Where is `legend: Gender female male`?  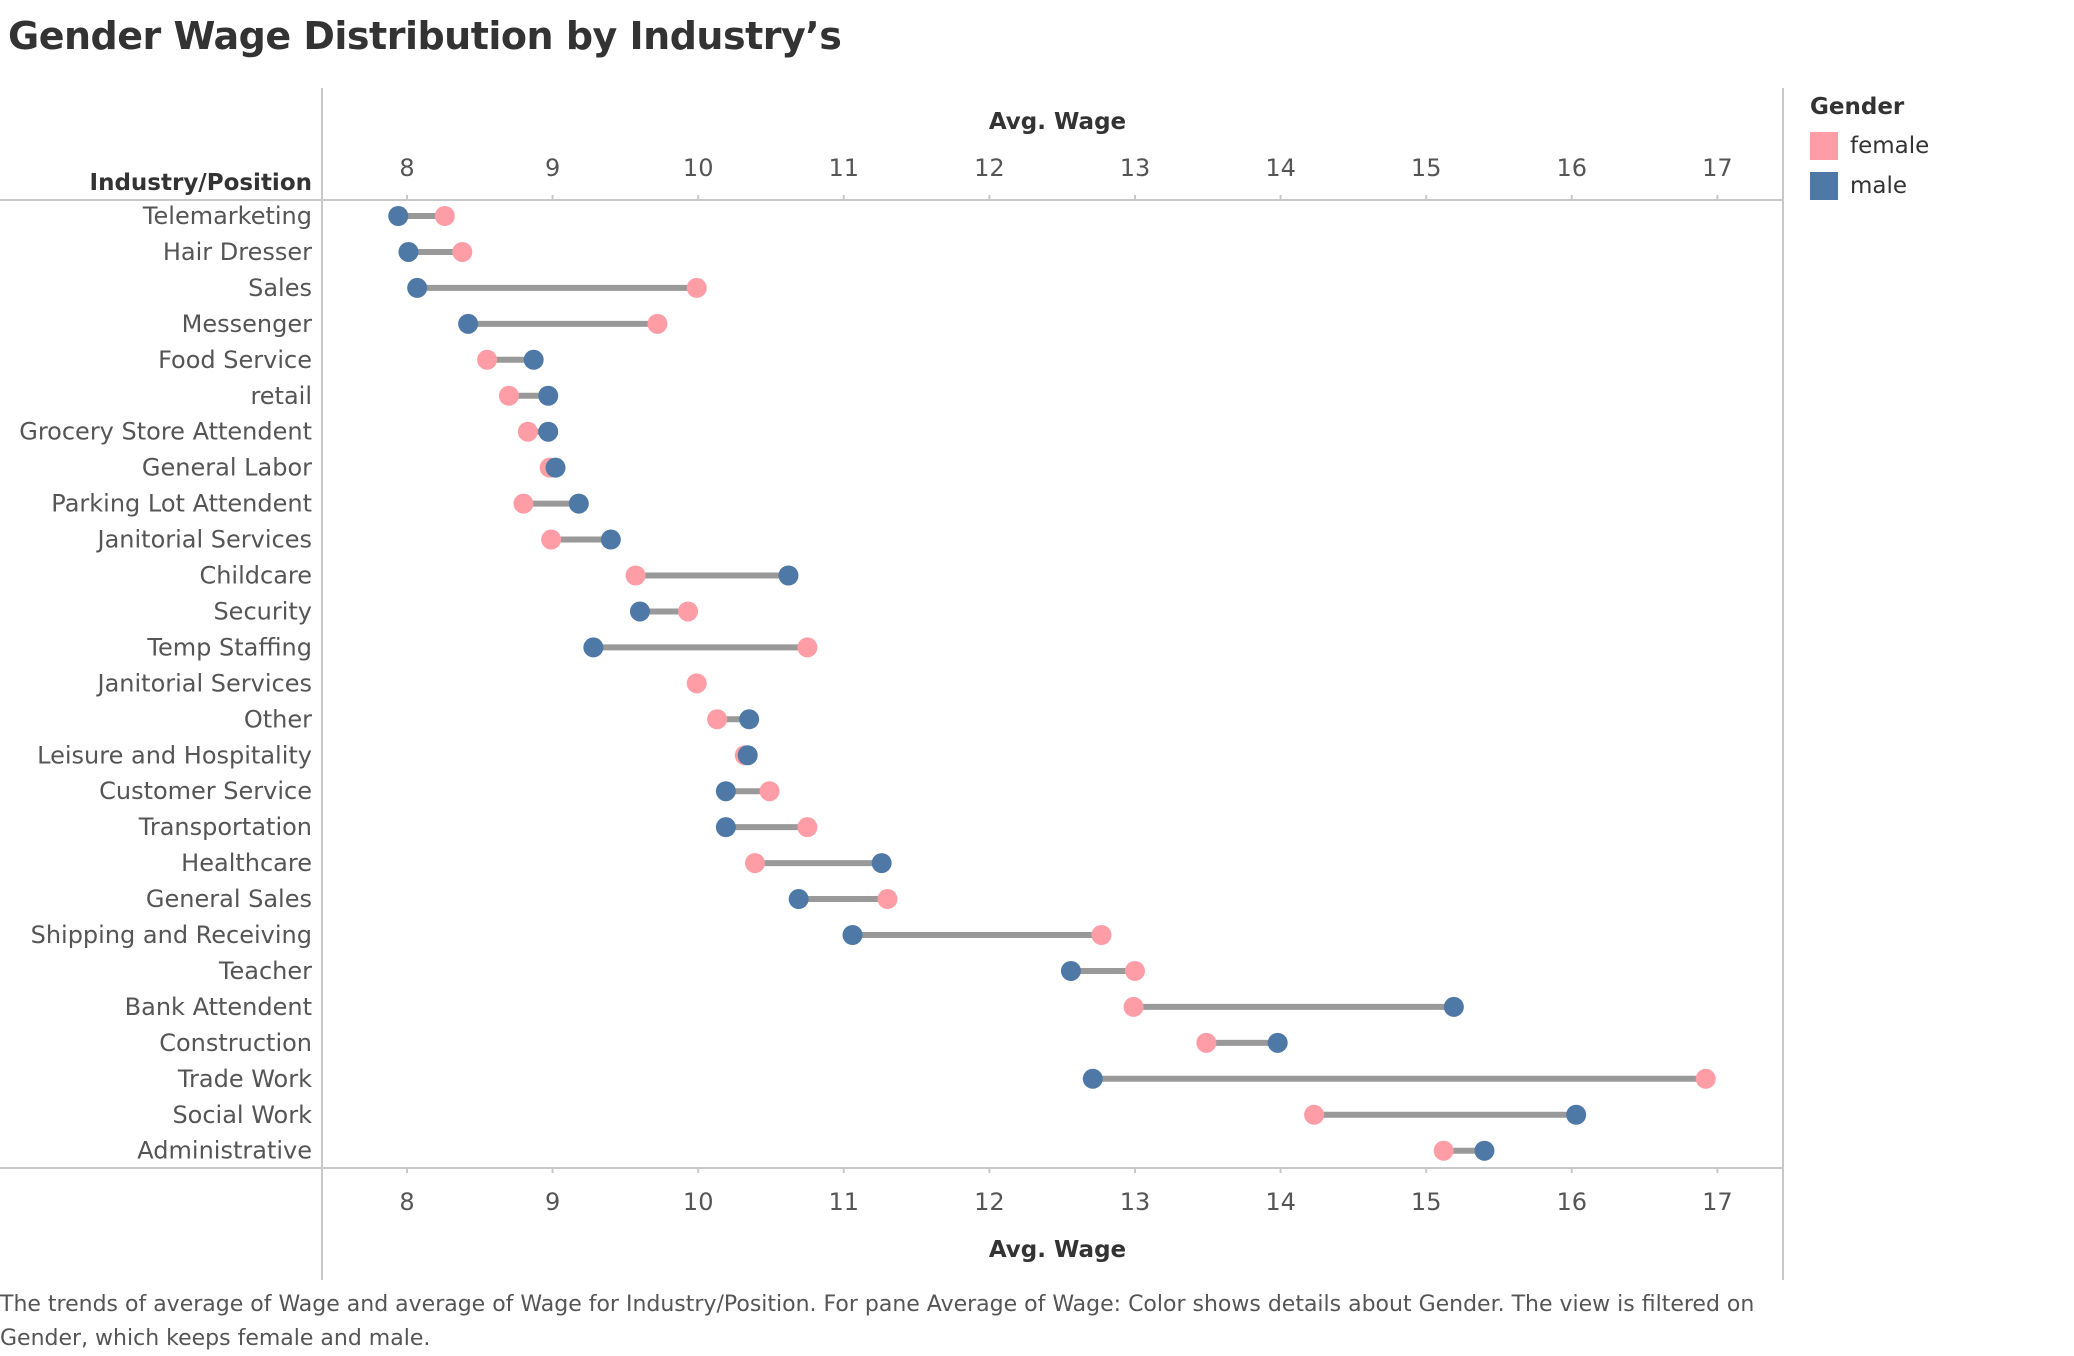 legend: Gender female male is located at coordinates (1869, 150).